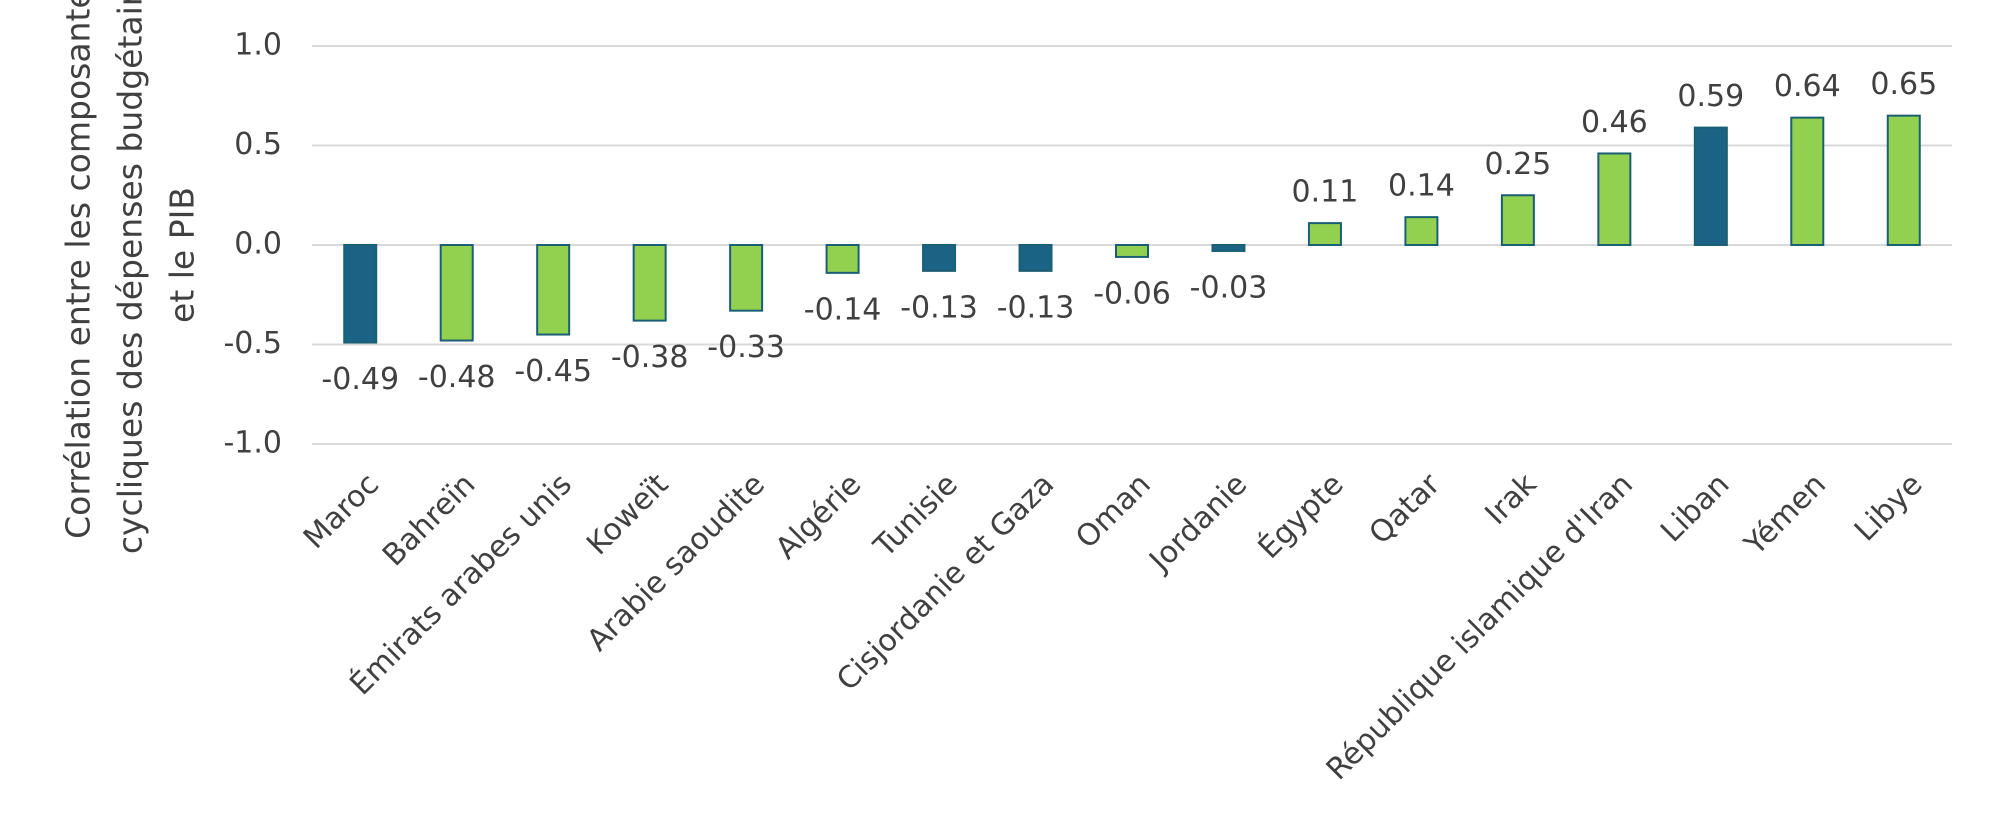 This screenshot has height=826, width=2000. What do you see at coordinates (360, 379) in the screenshot?
I see `value-label: -0.49` at bounding box center [360, 379].